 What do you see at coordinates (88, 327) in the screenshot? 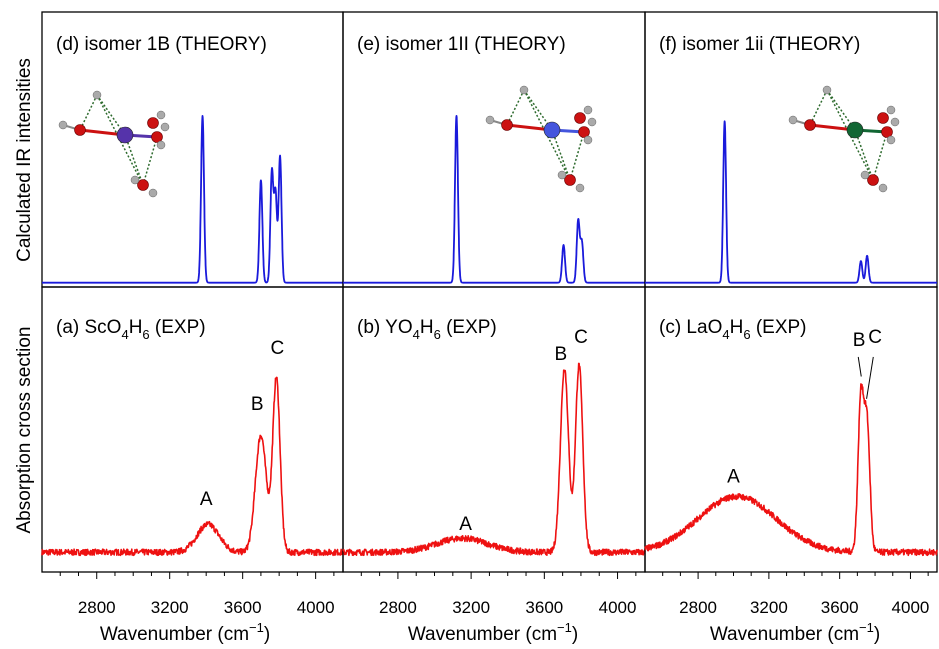
I see `title-text: (a) ScO` at bounding box center [88, 327].